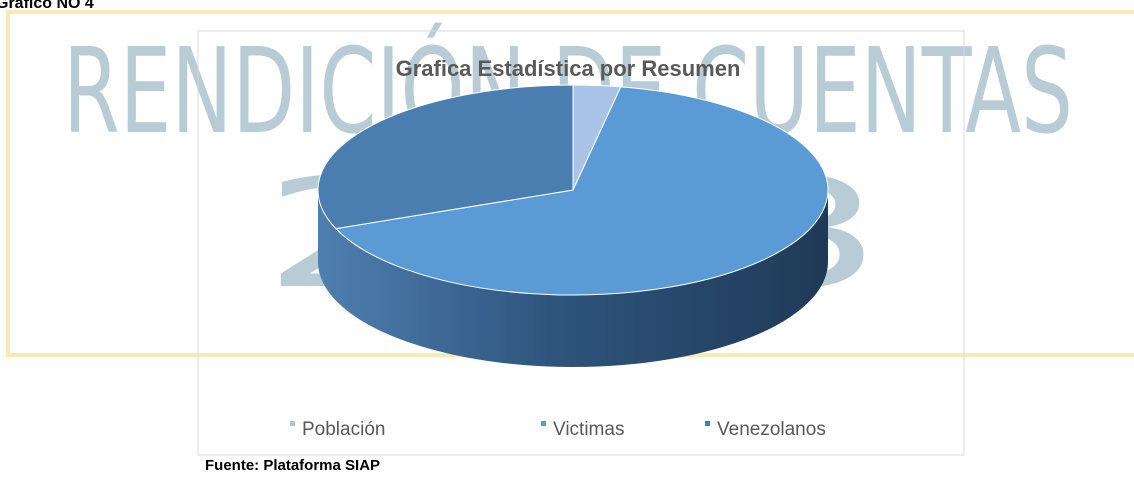 The image size is (1134, 480). What do you see at coordinates (445, 157) in the screenshot?
I see `pie-slice` at bounding box center [445, 157].